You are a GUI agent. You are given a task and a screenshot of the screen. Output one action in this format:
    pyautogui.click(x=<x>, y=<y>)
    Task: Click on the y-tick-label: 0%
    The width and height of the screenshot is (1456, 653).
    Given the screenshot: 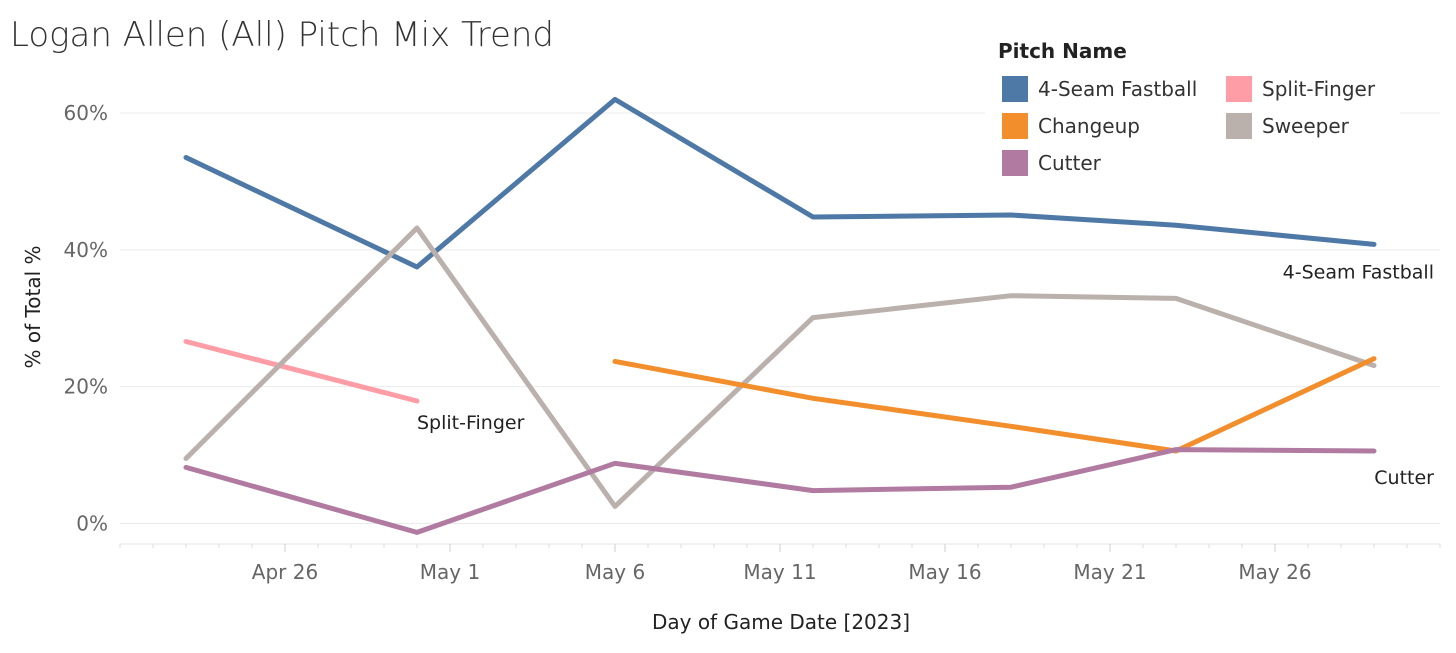 What is the action you would take?
    pyautogui.click(x=92, y=523)
    